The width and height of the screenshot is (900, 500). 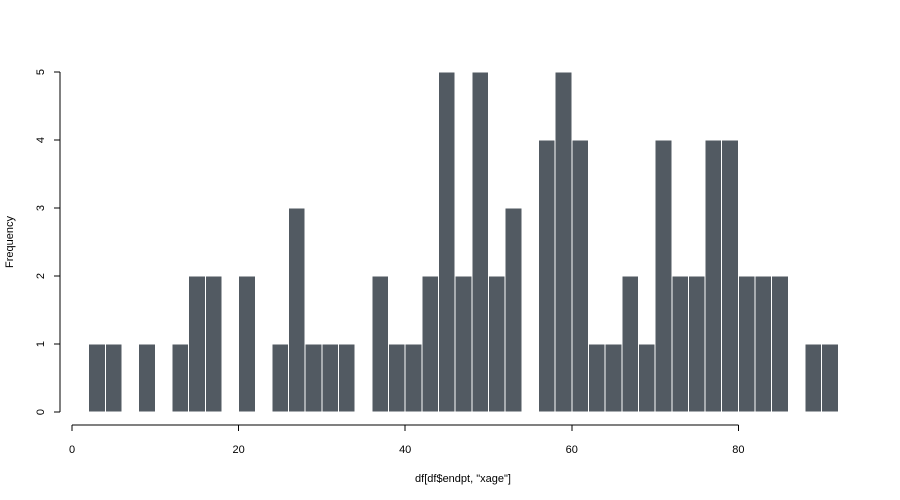 I want to click on x-tick-label: 0, so click(x=72, y=450).